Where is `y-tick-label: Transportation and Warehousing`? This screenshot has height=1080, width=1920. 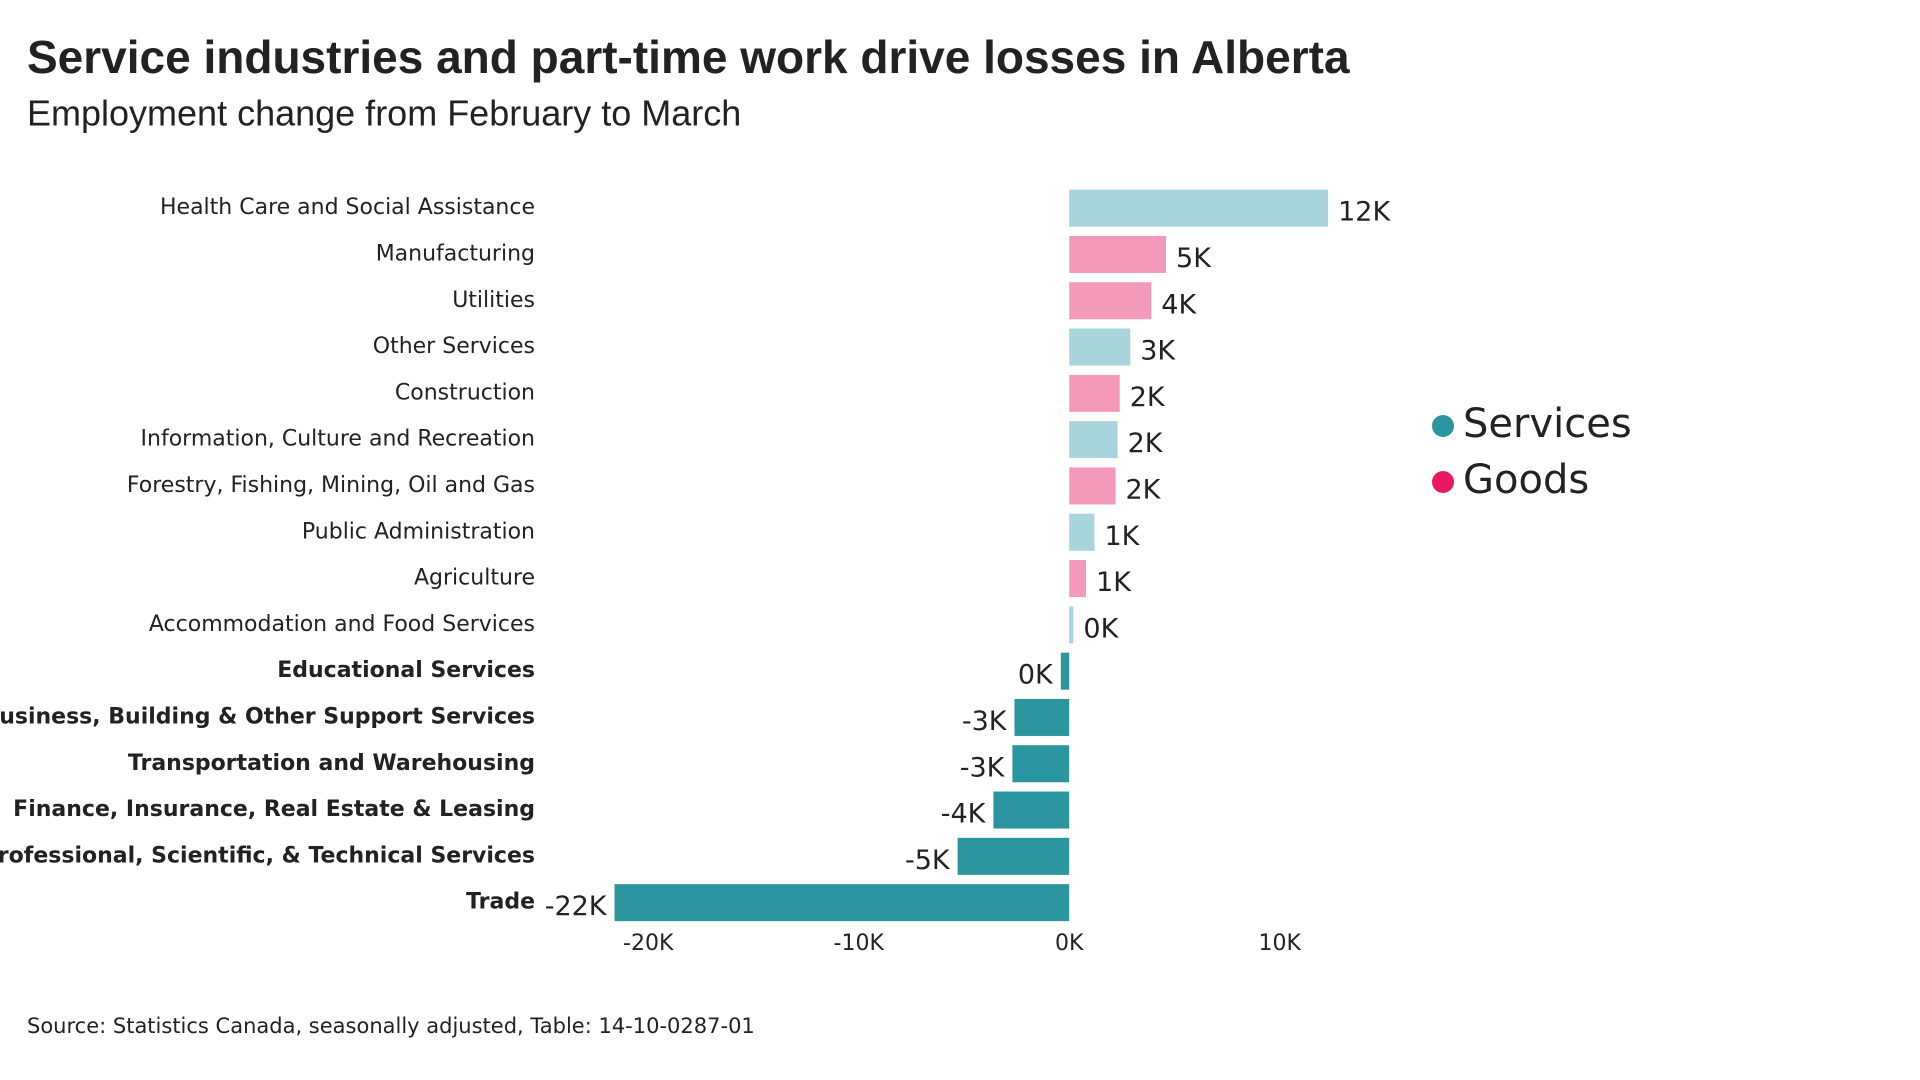
y-tick-label: Transportation and Warehousing is located at coordinates (331, 763).